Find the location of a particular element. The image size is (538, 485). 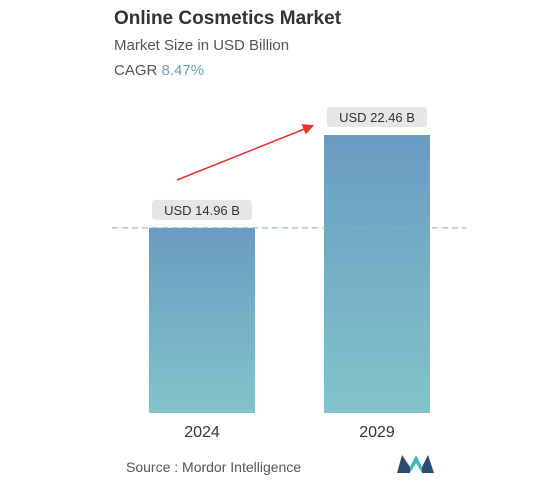

source-line: Source : Mordor Intelligence is located at coordinates (213, 467).